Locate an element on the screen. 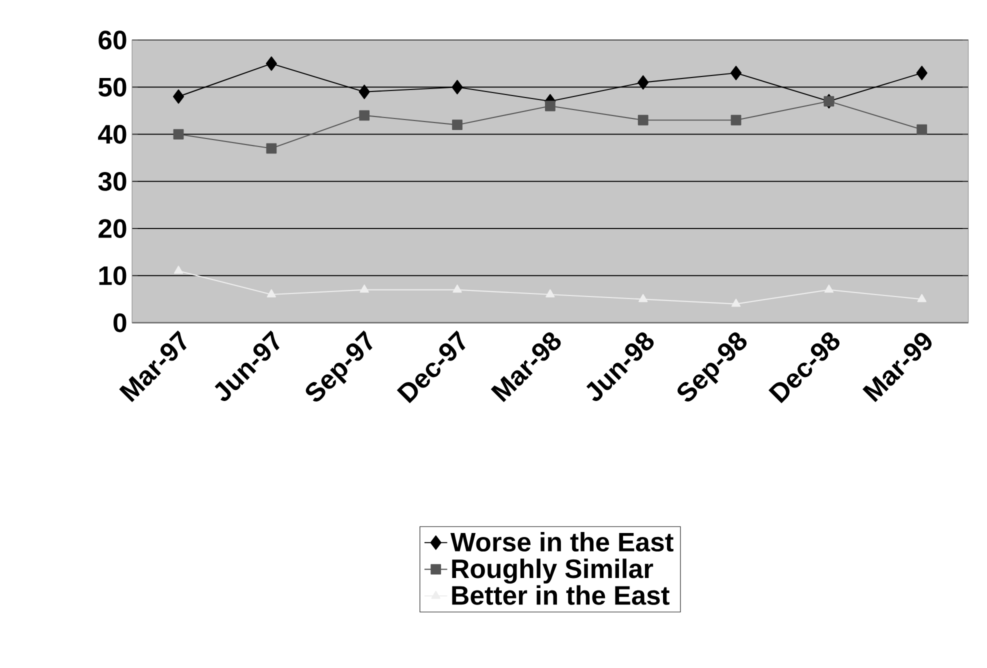 The width and height of the screenshot is (987, 668). legend-label: Worse in the East is located at coordinates (562, 542).